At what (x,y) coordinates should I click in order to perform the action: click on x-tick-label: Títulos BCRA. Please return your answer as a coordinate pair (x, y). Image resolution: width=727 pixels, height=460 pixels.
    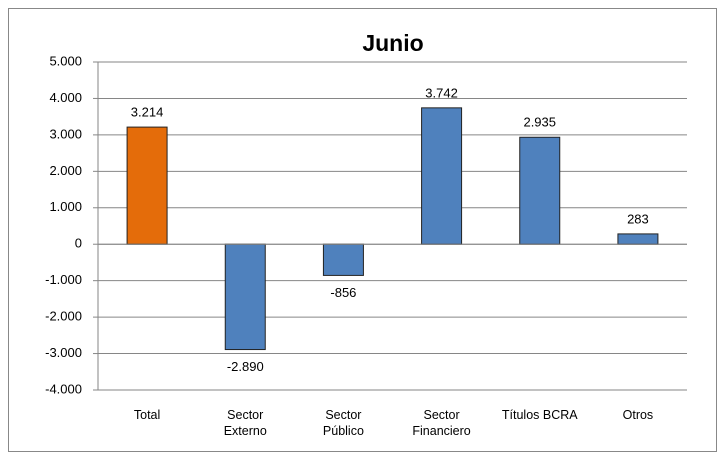
    Looking at the image, I should click on (539, 415).